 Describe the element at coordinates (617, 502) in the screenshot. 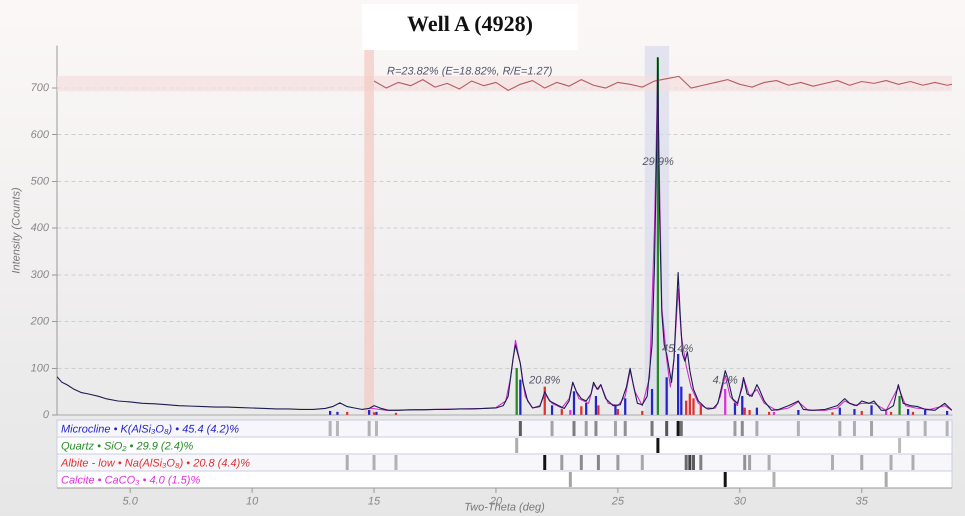

I see `x-tick-label: 25` at that location.